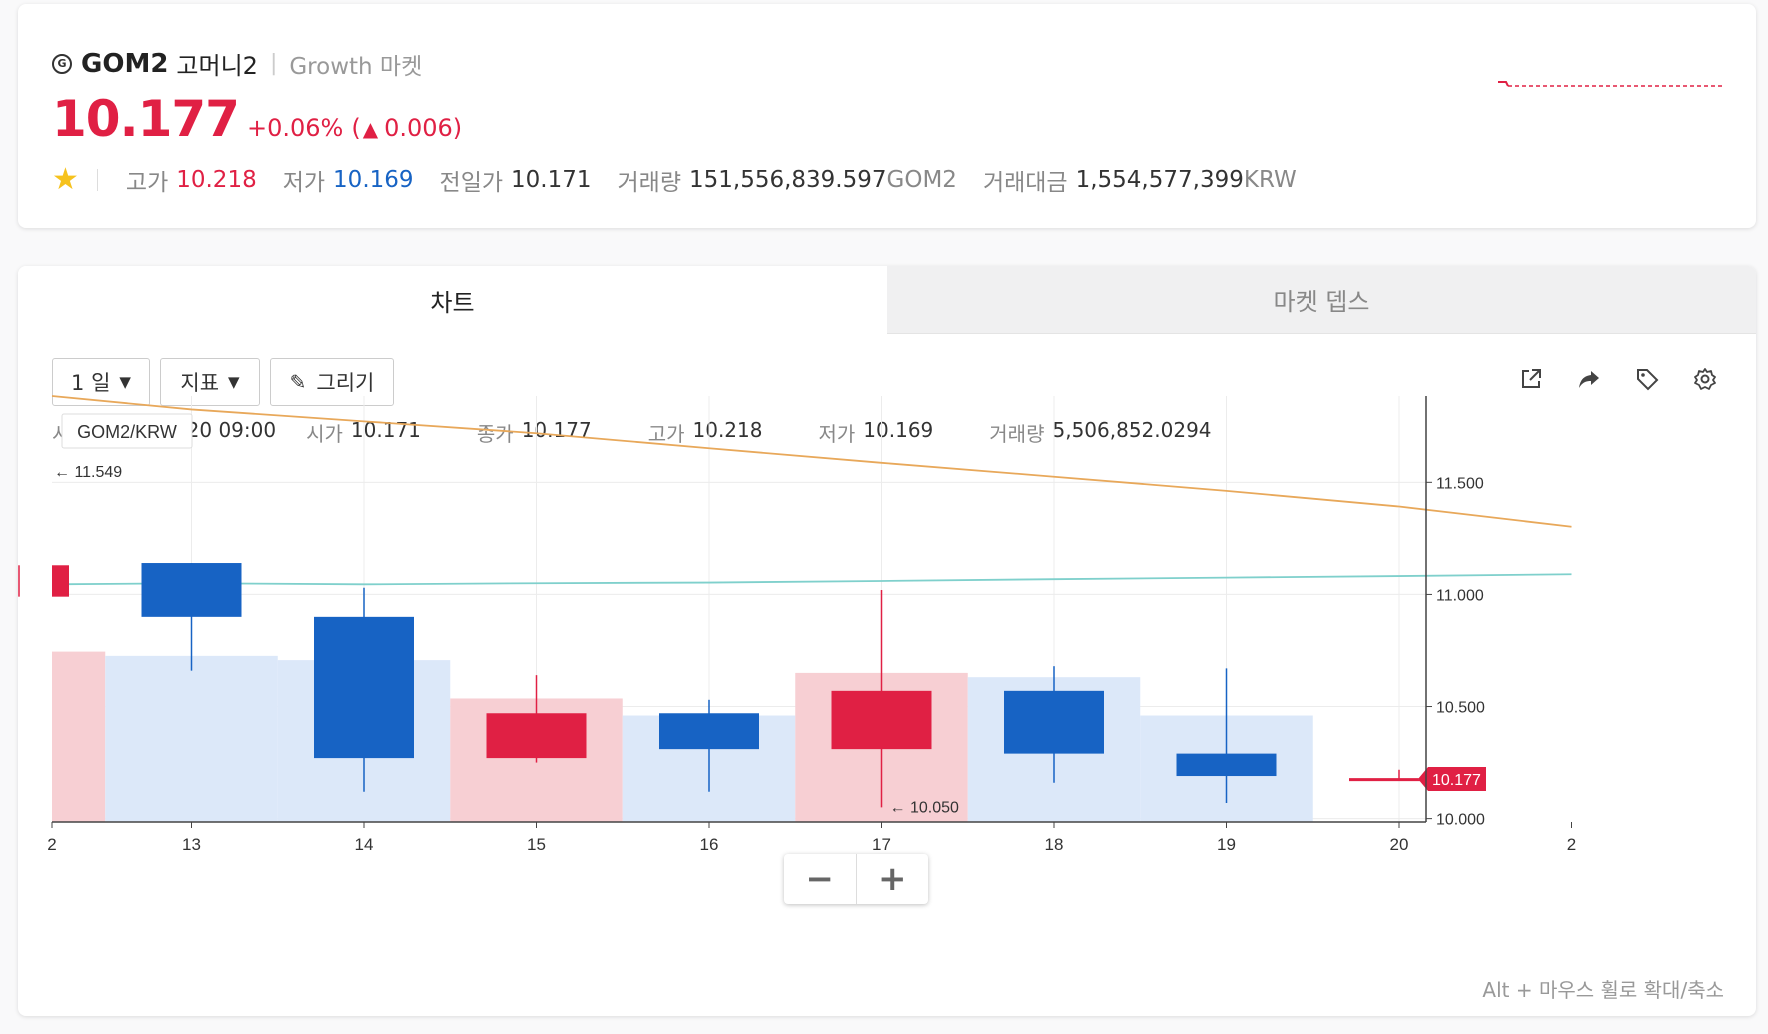 This screenshot has height=1034, width=1768. I want to click on ohlc-close-label: 종가, so click(495, 434).